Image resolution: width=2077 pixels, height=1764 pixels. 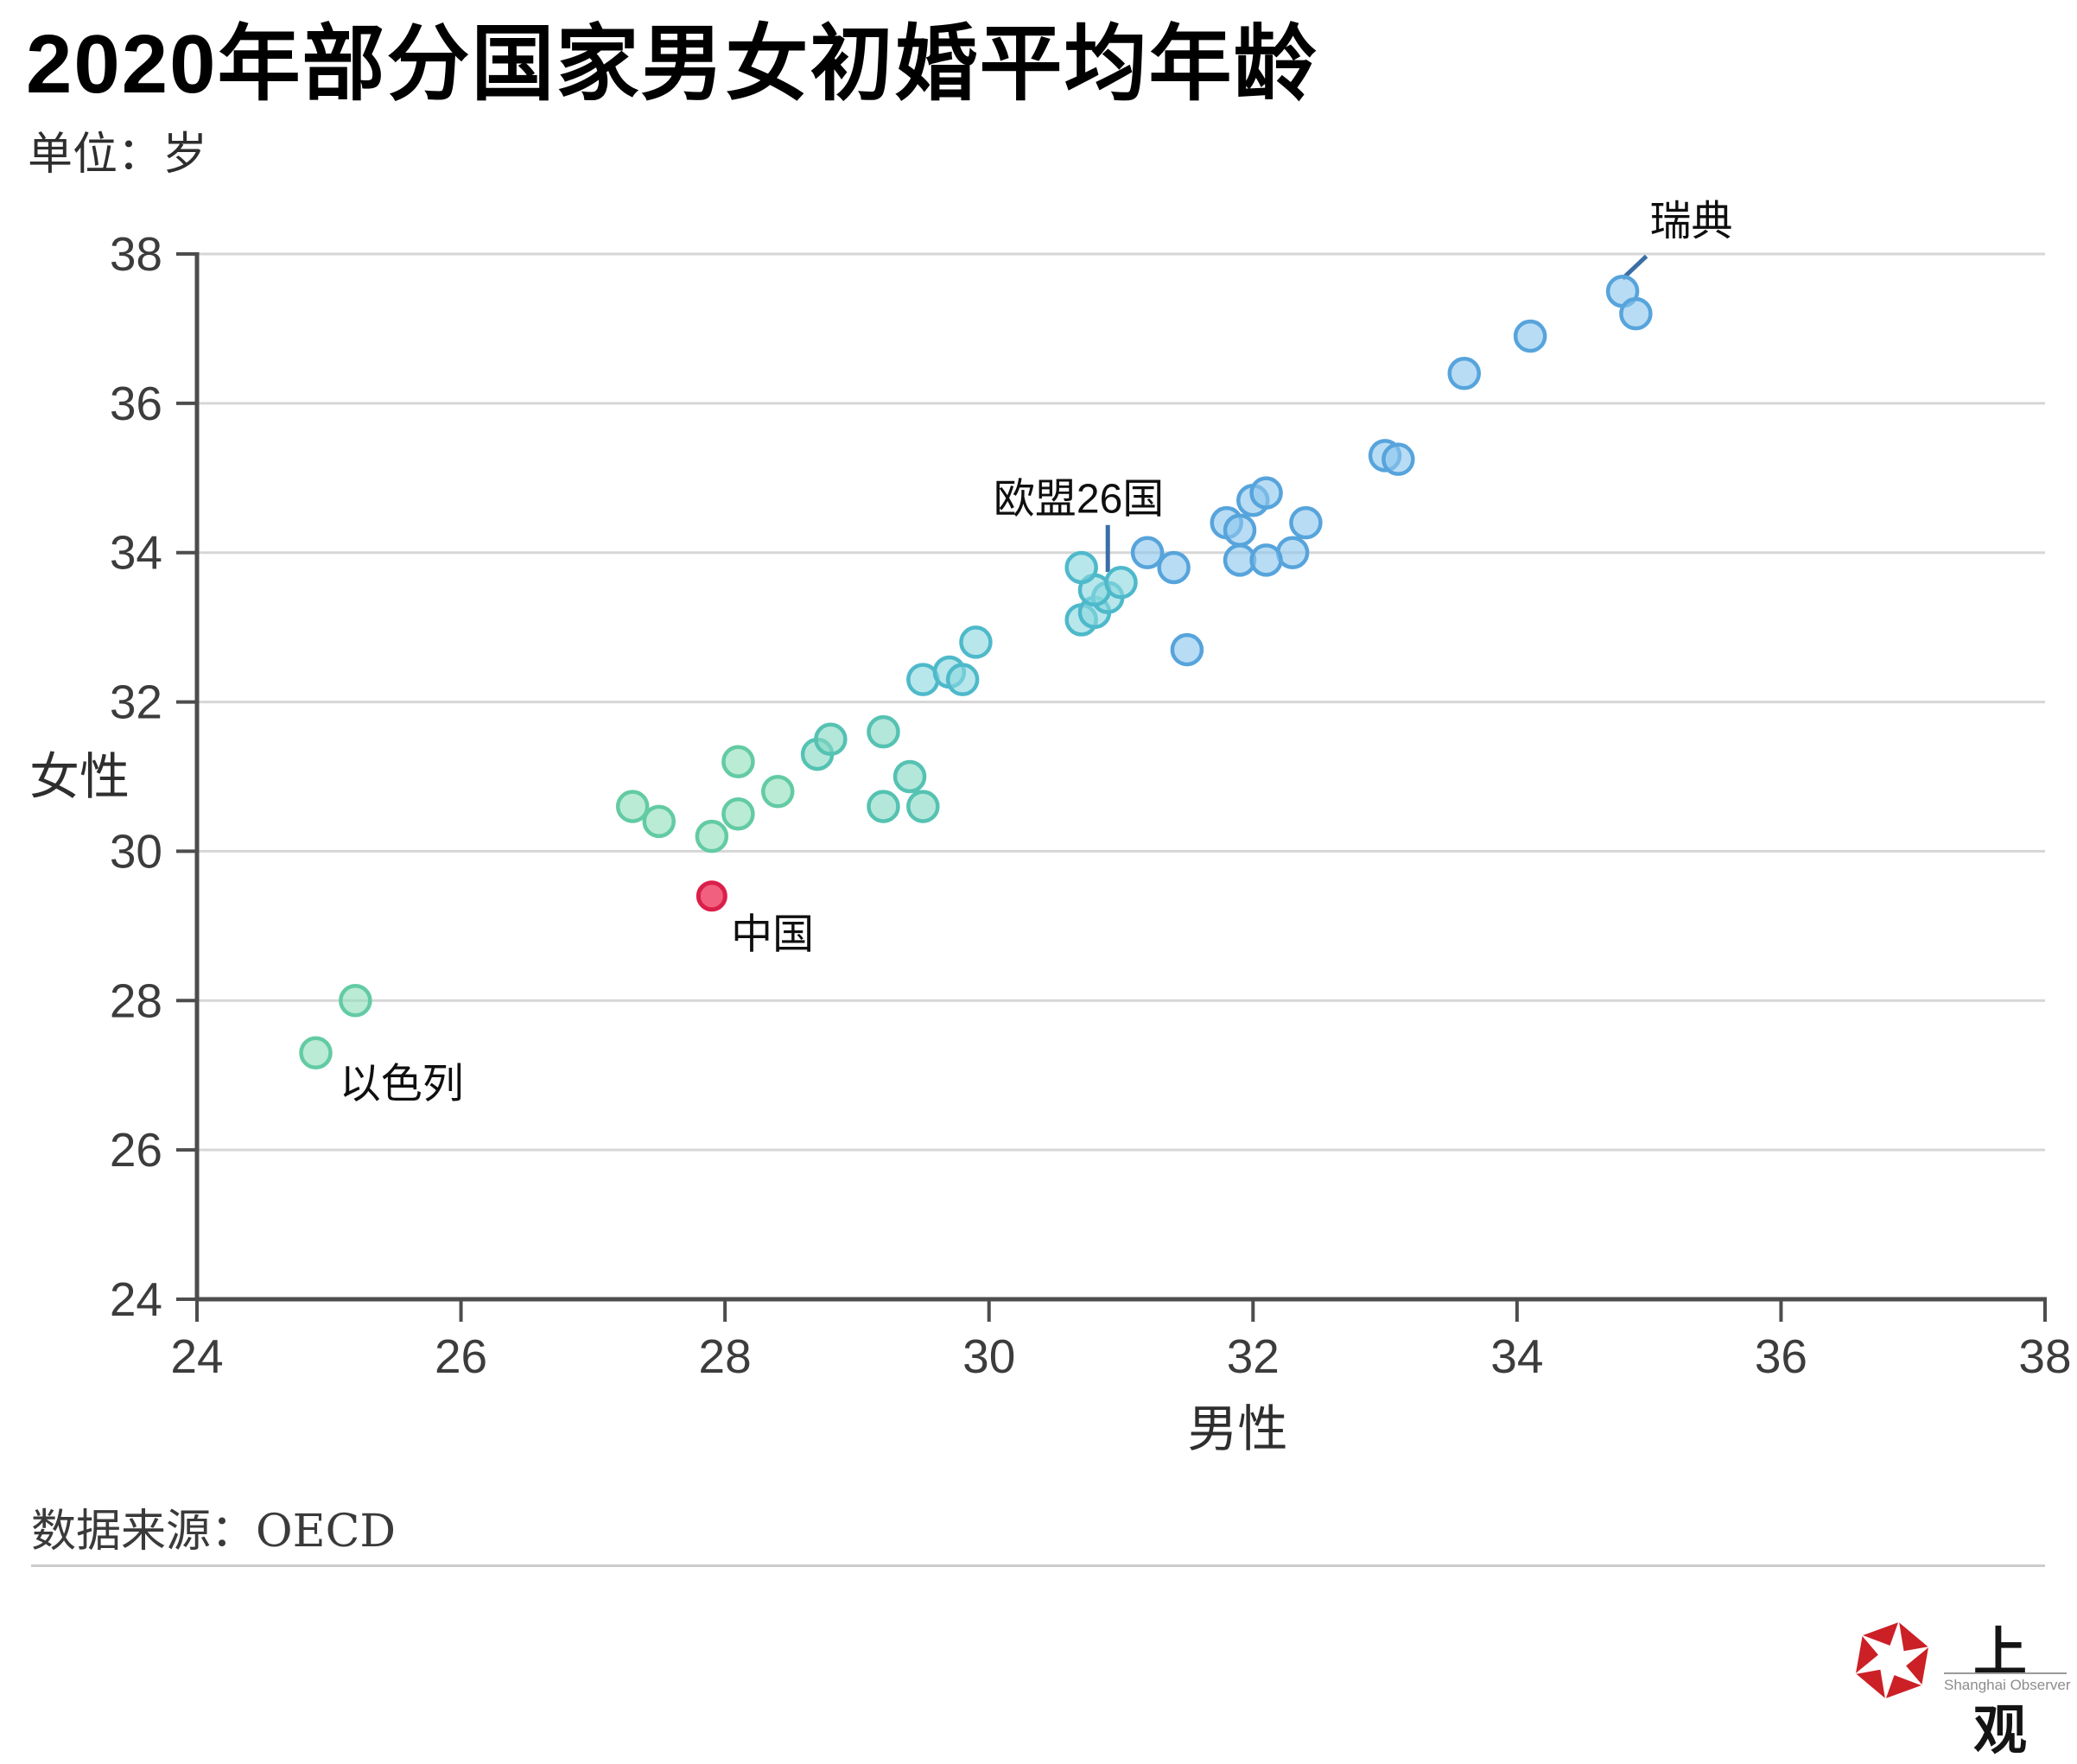 I want to click on data-point-中国, so click(x=711, y=896).